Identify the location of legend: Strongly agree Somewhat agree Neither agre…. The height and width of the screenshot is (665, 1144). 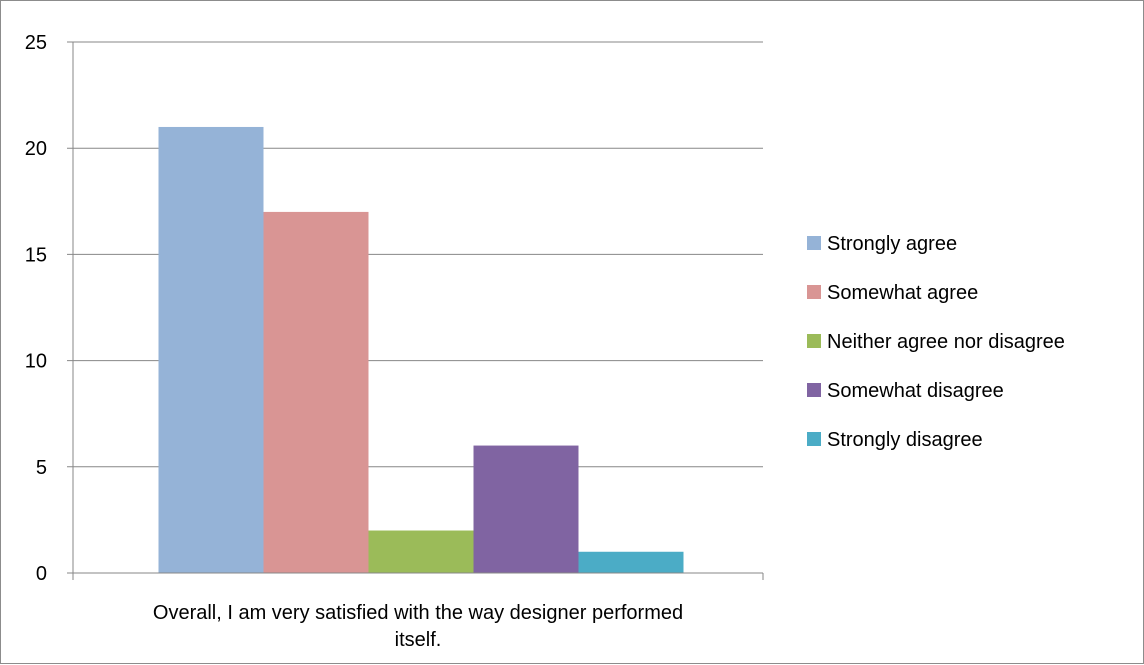
(936, 342).